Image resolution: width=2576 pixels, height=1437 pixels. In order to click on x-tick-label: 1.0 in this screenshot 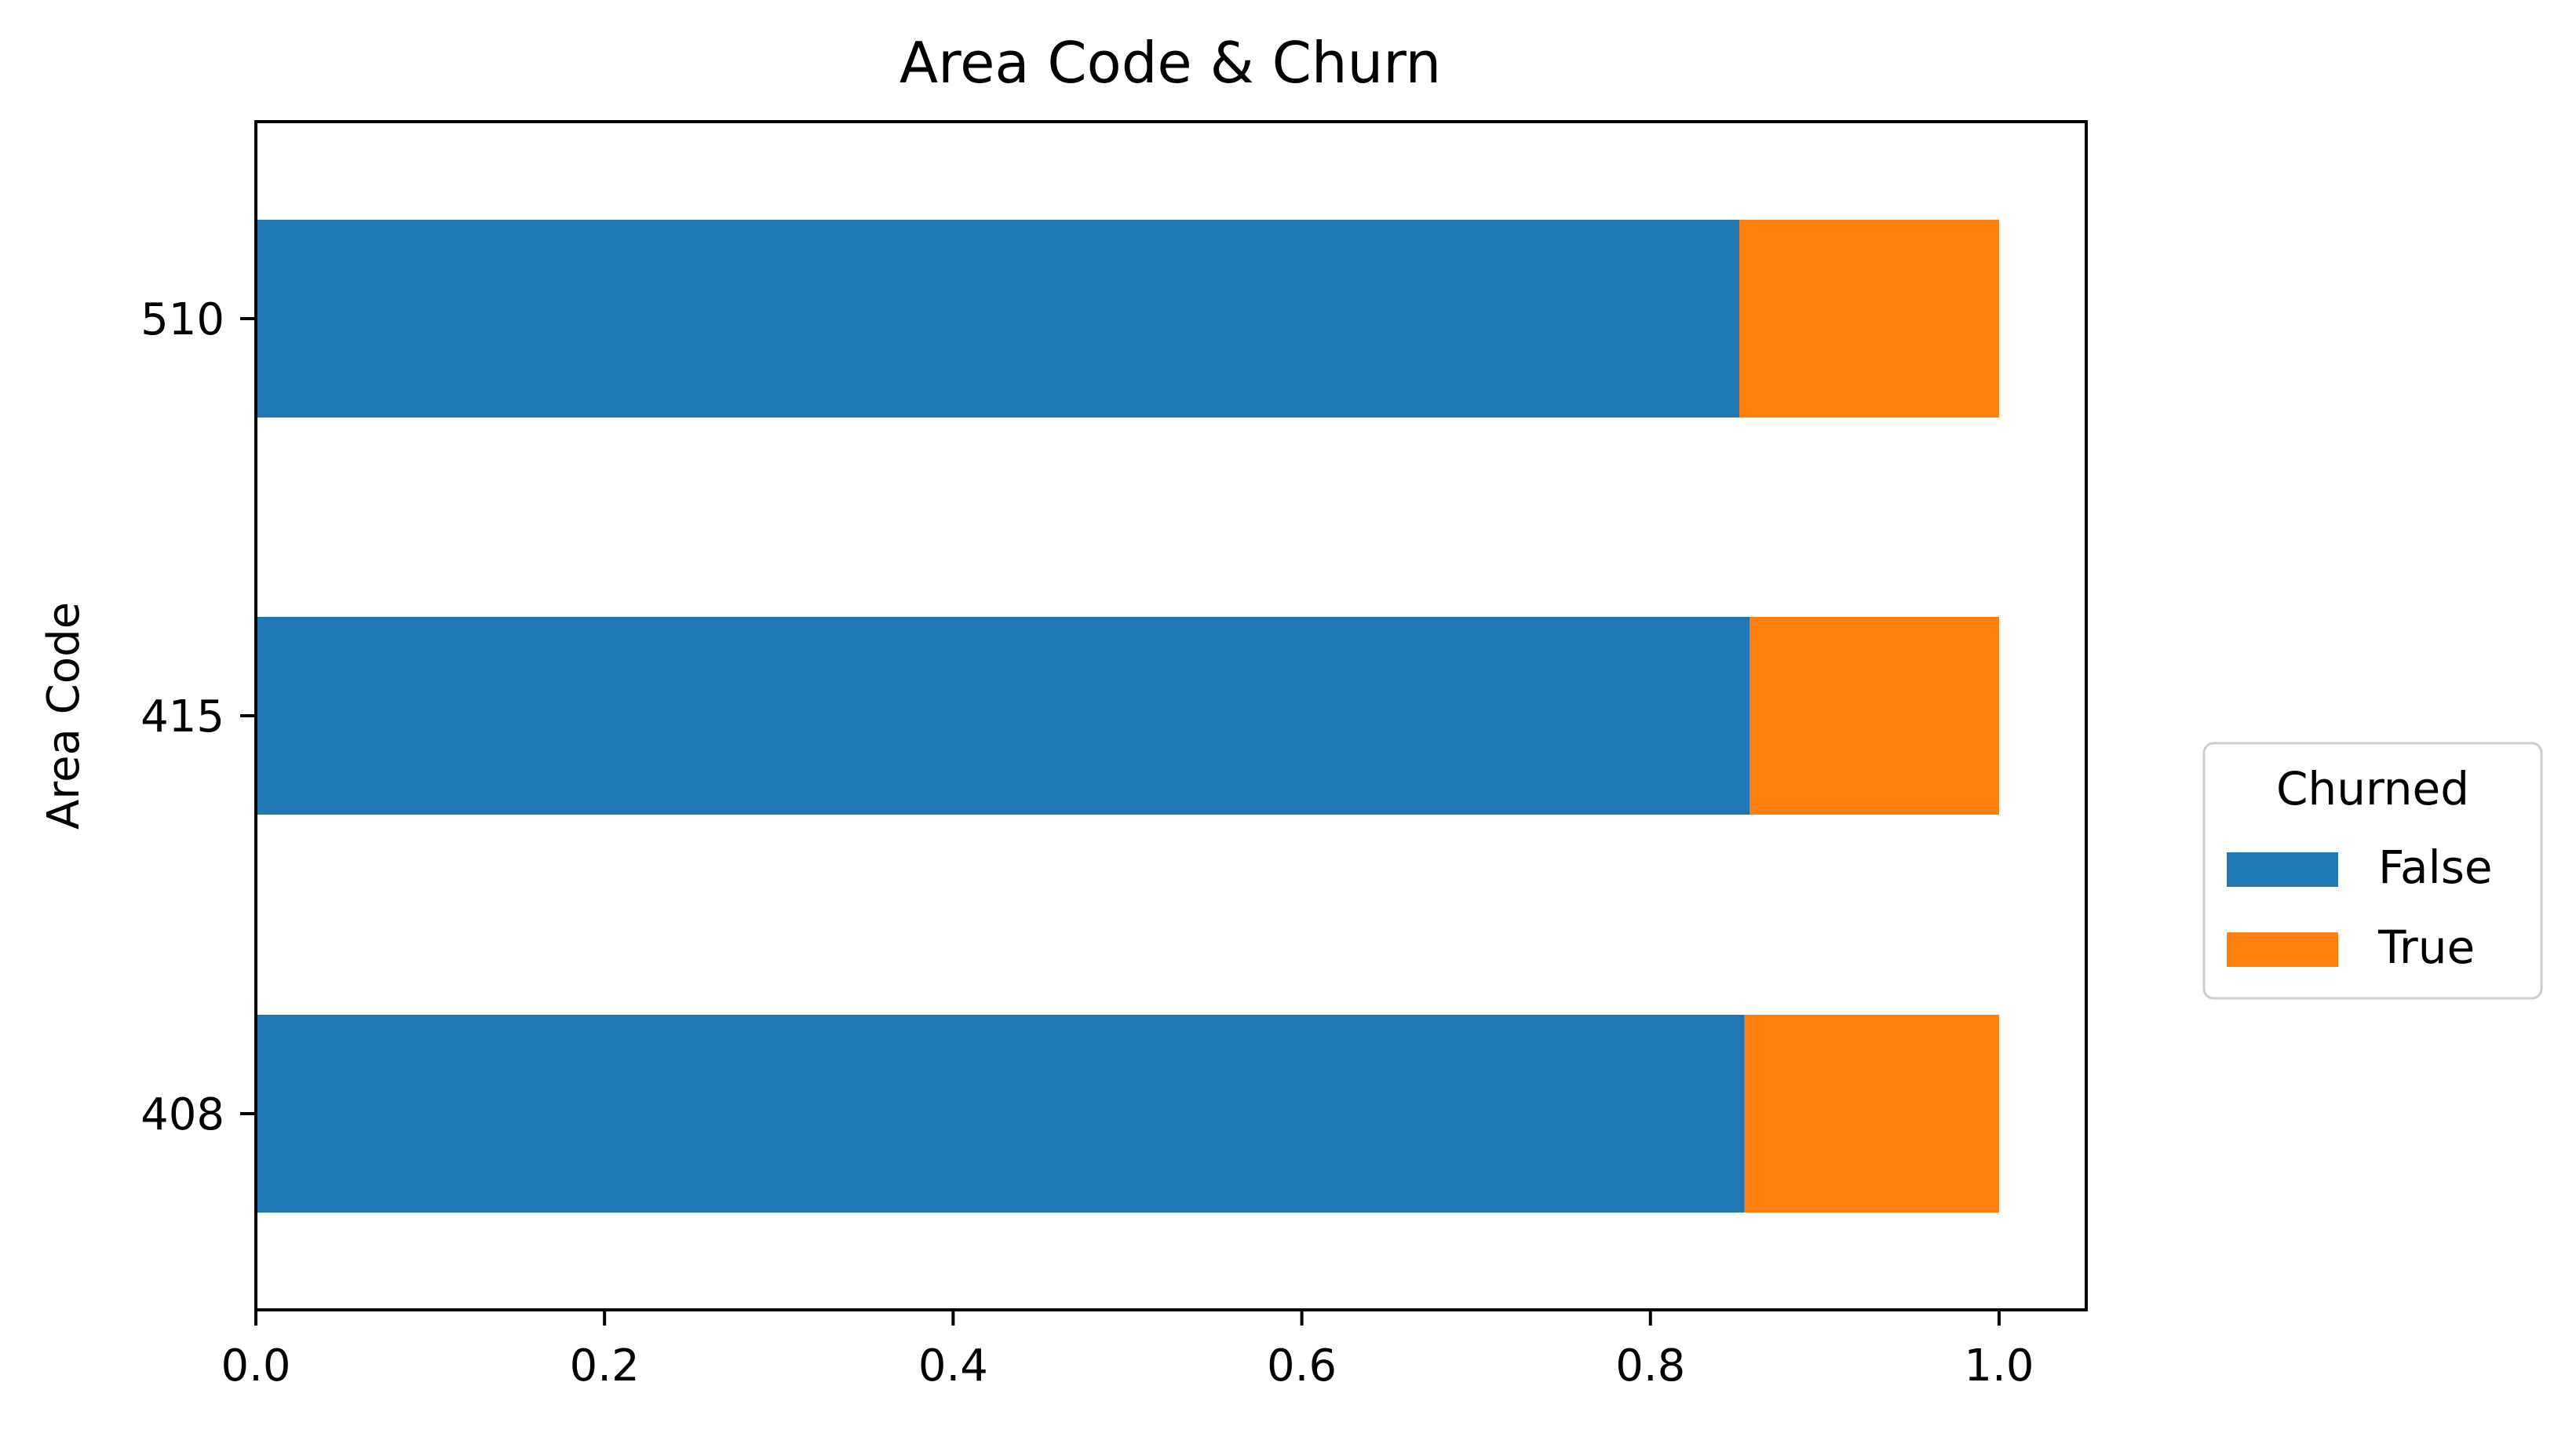, I will do `click(1999, 1365)`.